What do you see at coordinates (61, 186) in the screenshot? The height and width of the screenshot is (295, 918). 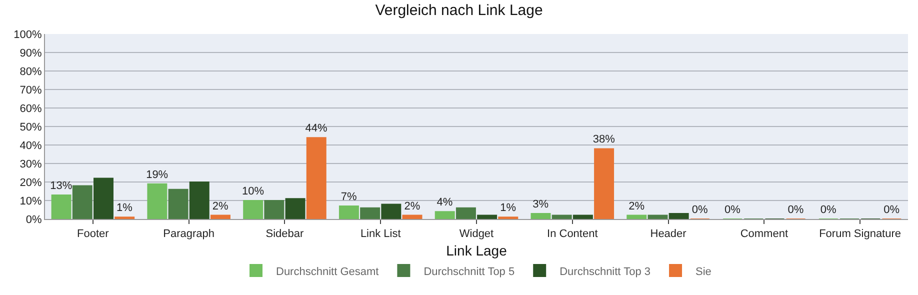 I see `data-label: 13%` at bounding box center [61, 186].